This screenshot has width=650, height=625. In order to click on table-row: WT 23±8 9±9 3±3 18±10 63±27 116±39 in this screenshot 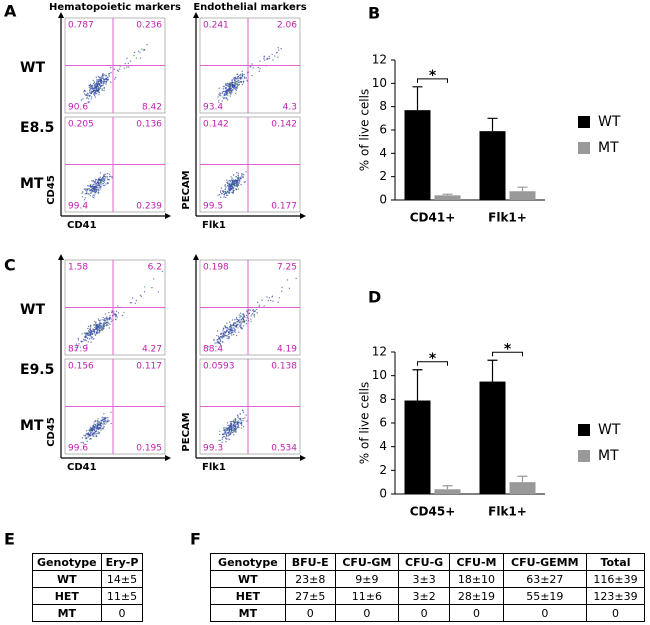, I will do `click(428, 579)`.